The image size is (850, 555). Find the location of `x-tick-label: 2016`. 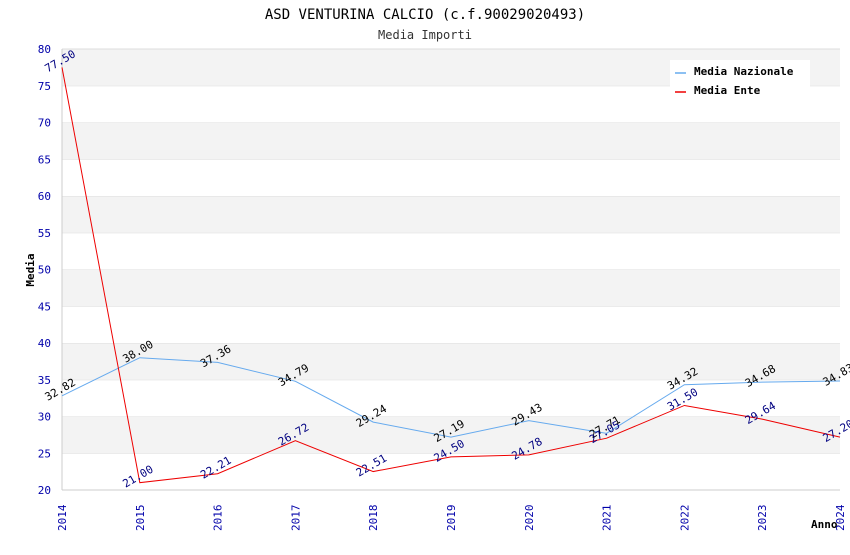

x-tick-label: 2016 is located at coordinates (218, 518).